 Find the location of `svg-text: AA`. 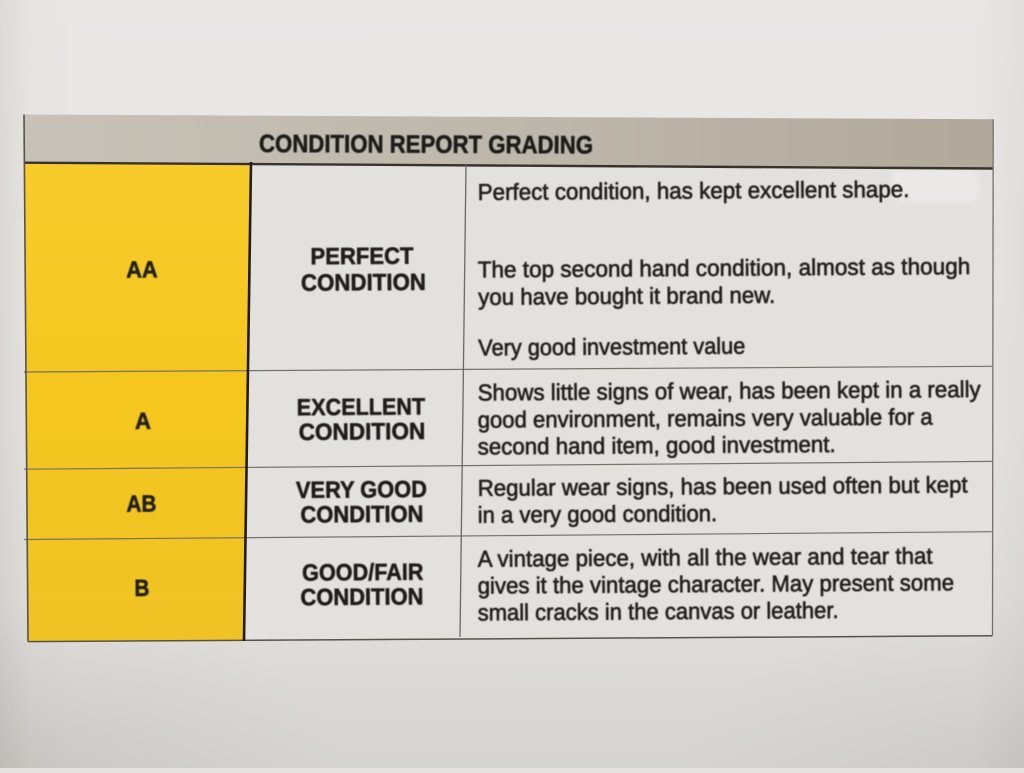

svg-text: AA is located at coordinates (142, 269).